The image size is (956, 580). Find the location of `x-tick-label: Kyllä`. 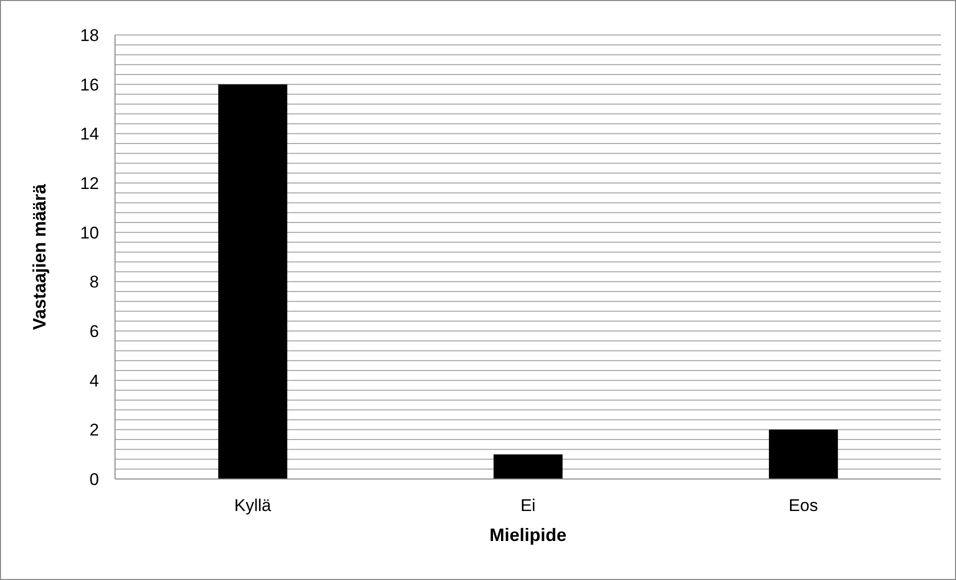

x-tick-label: Kyllä is located at coordinates (253, 506).